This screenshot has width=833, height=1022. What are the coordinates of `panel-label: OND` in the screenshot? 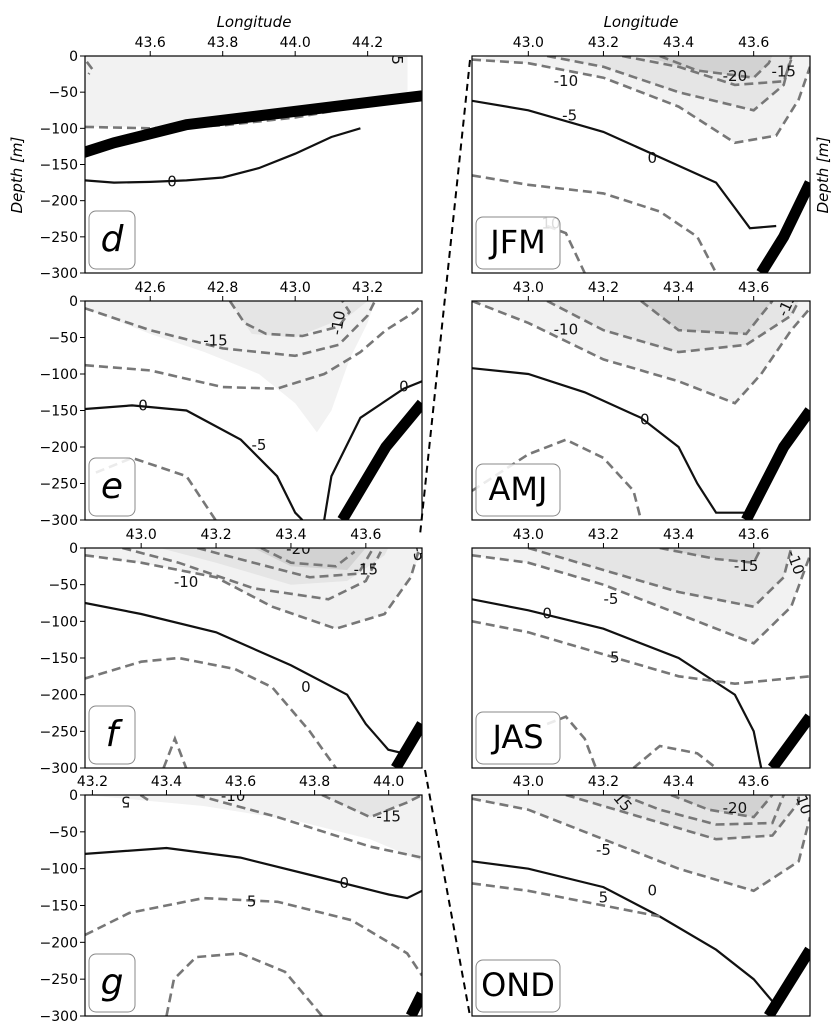 It's located at (518, 985).